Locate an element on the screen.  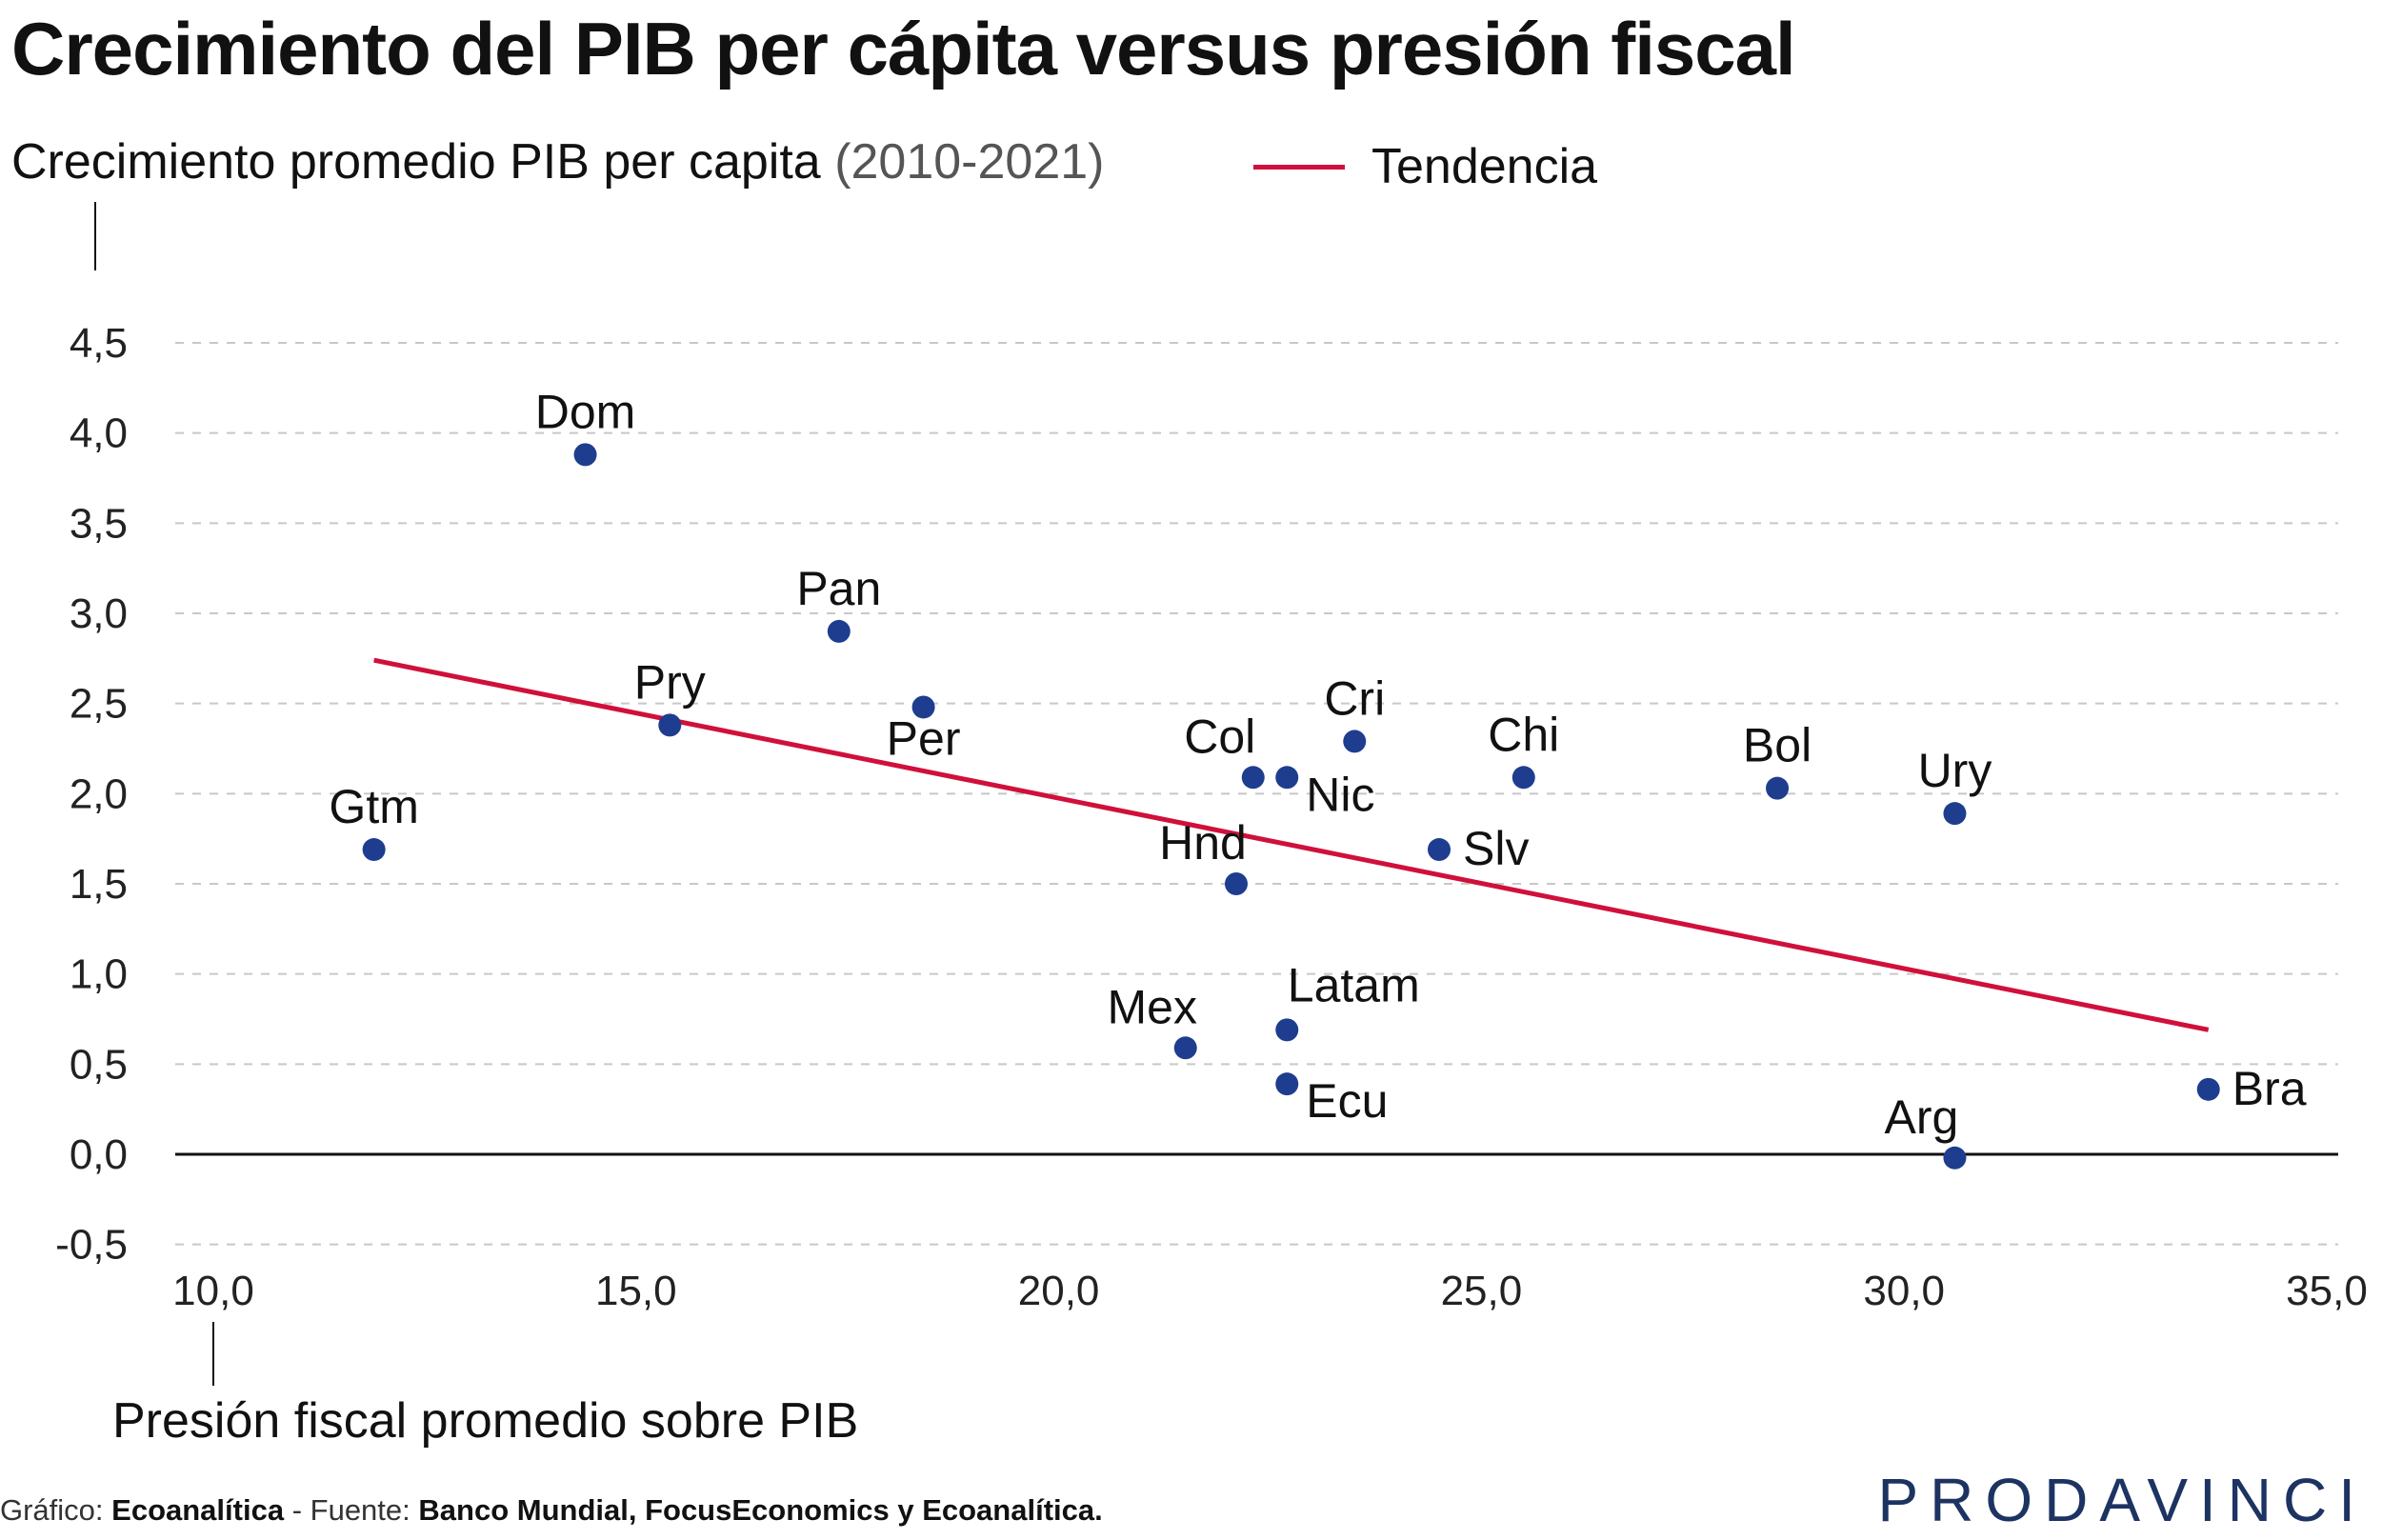
x-tick-label: 15,0 is located at coordinates (636, 1291).